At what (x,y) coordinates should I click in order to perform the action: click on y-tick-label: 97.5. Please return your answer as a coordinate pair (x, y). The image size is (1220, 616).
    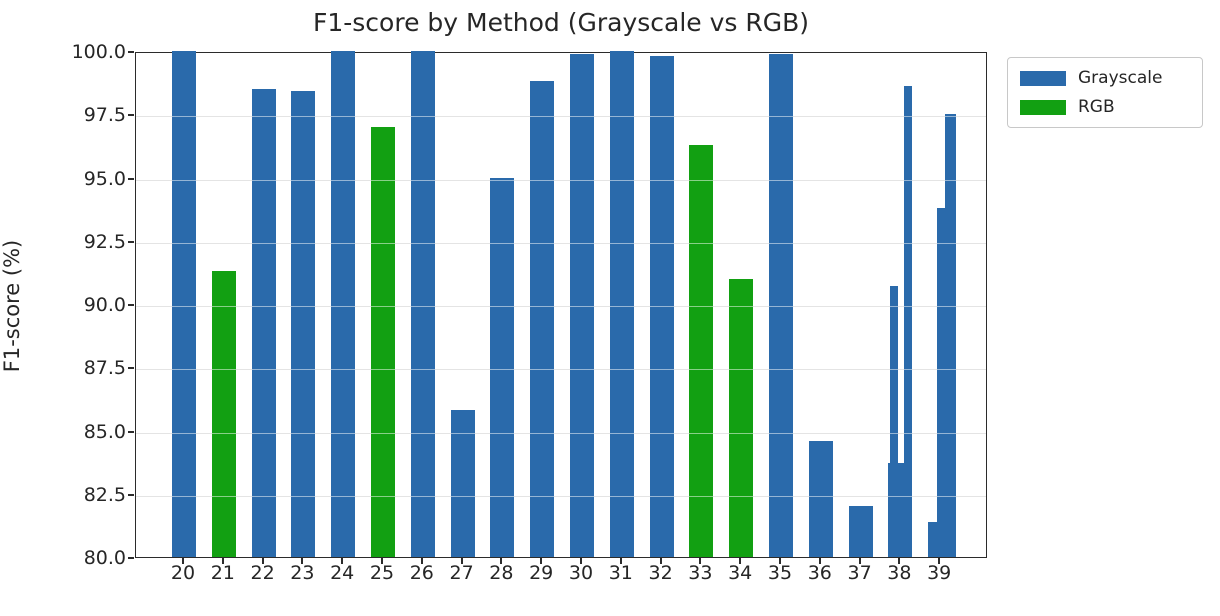
    Looking at the image, I should click on (104, 115).